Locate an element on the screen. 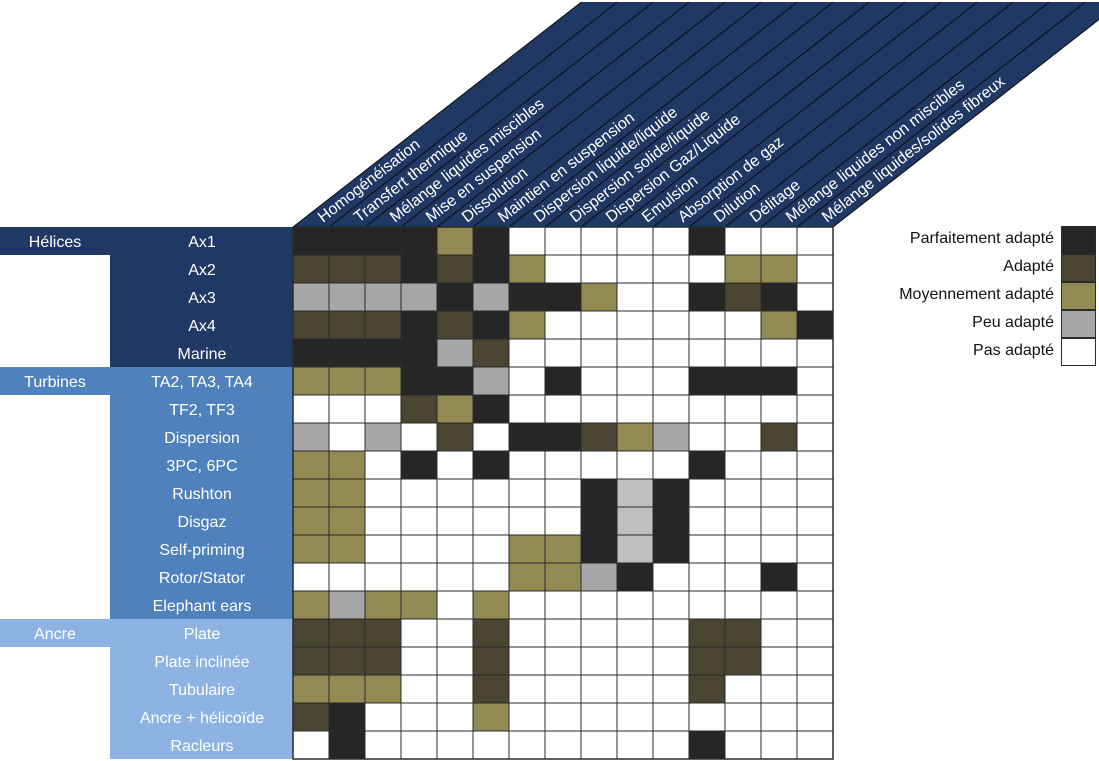 The image size is (1099, 761). cell-ancre-helicoide-melange-liquides-miscibles is located at coordinates (383, 717).